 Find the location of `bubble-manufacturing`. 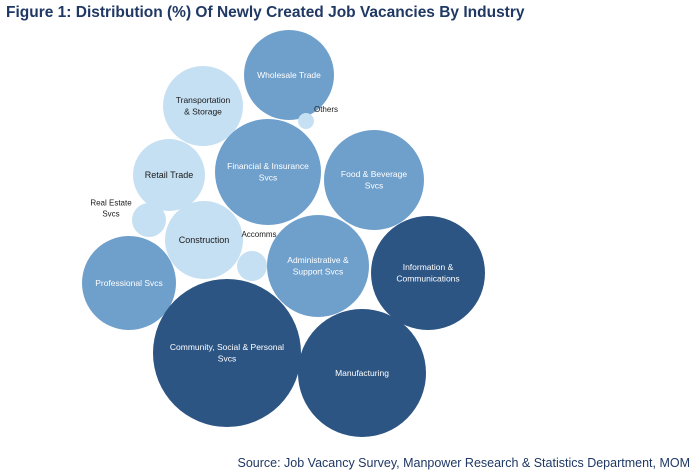

bubble-manufacturing is located at coordinates (362, 373).